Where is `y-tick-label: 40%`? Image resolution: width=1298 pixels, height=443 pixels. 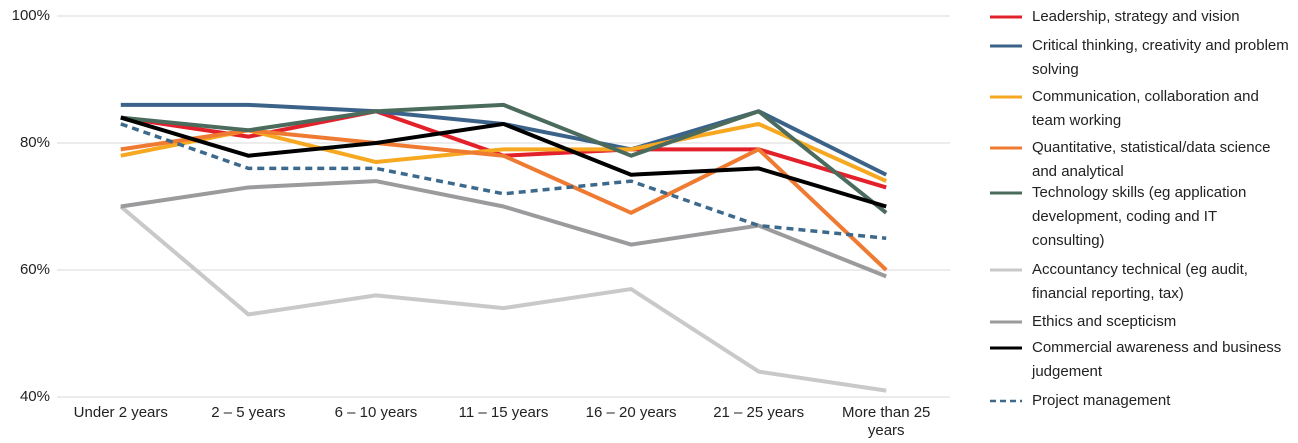 y-tick-label: 40% is located at coordinates (35, 396).